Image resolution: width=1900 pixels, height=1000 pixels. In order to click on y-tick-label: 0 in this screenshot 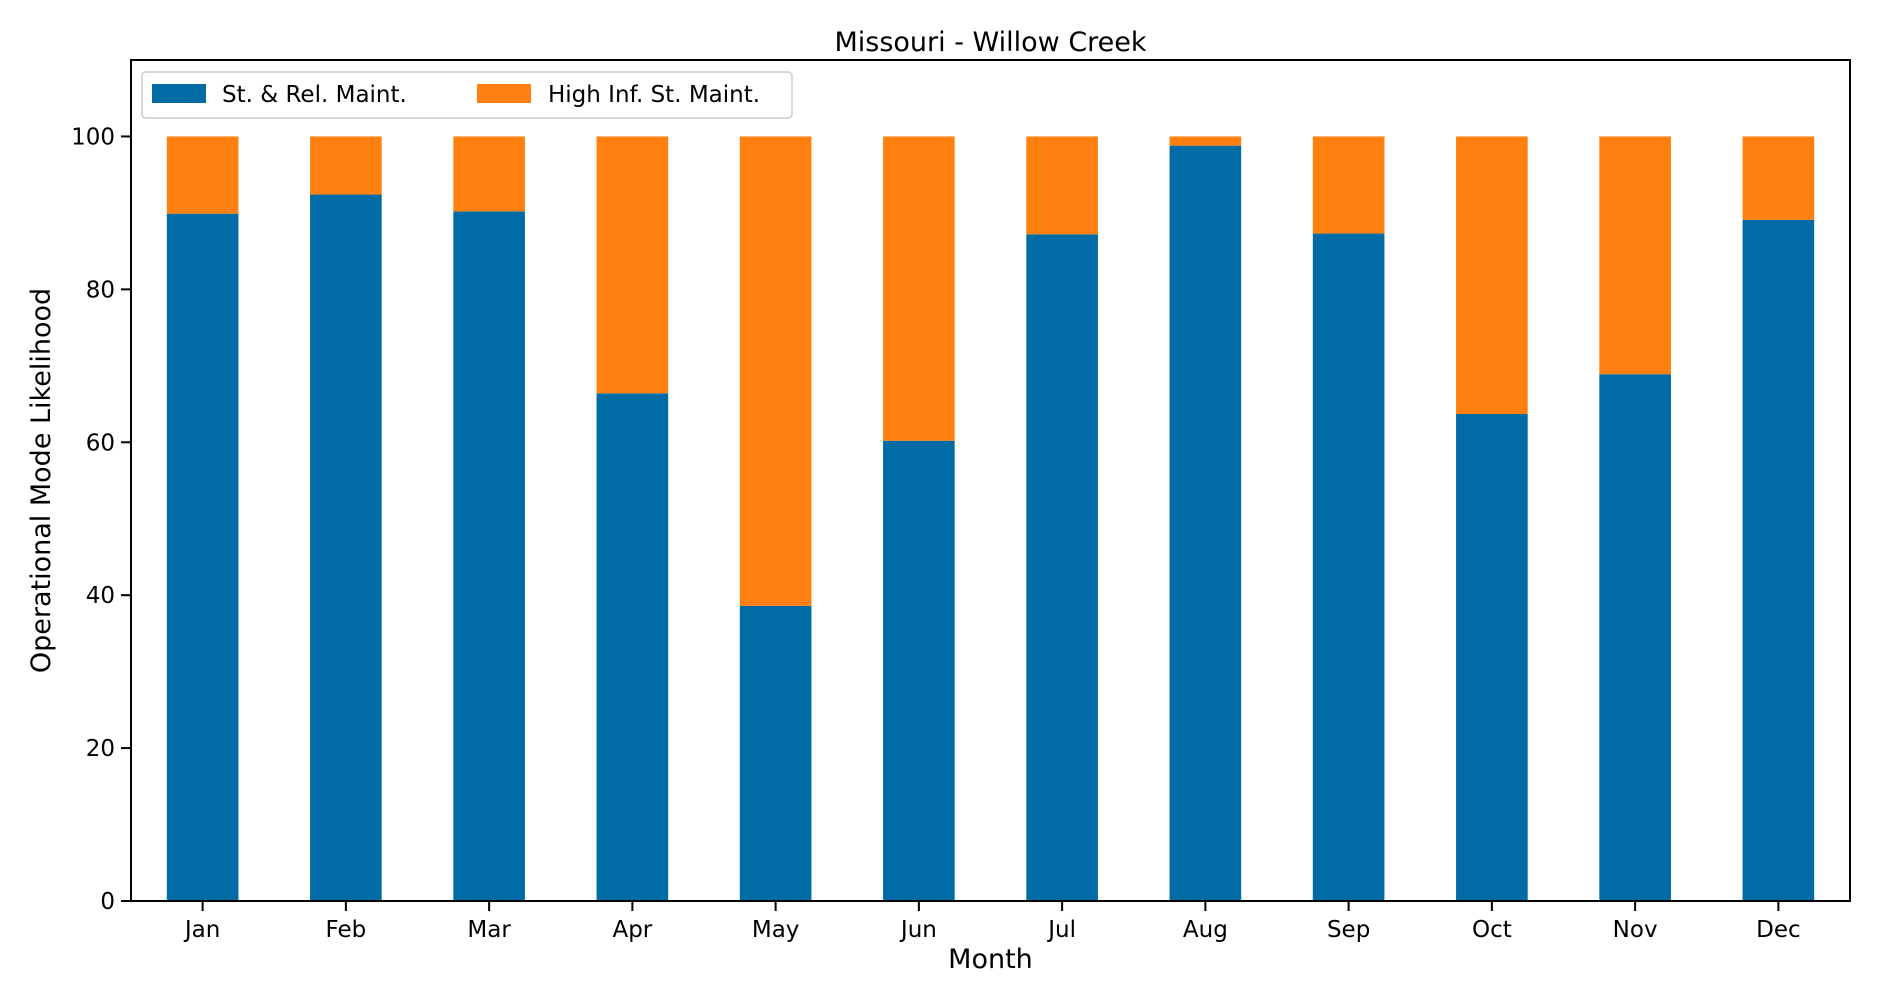, I will do `click(107, 902)`.